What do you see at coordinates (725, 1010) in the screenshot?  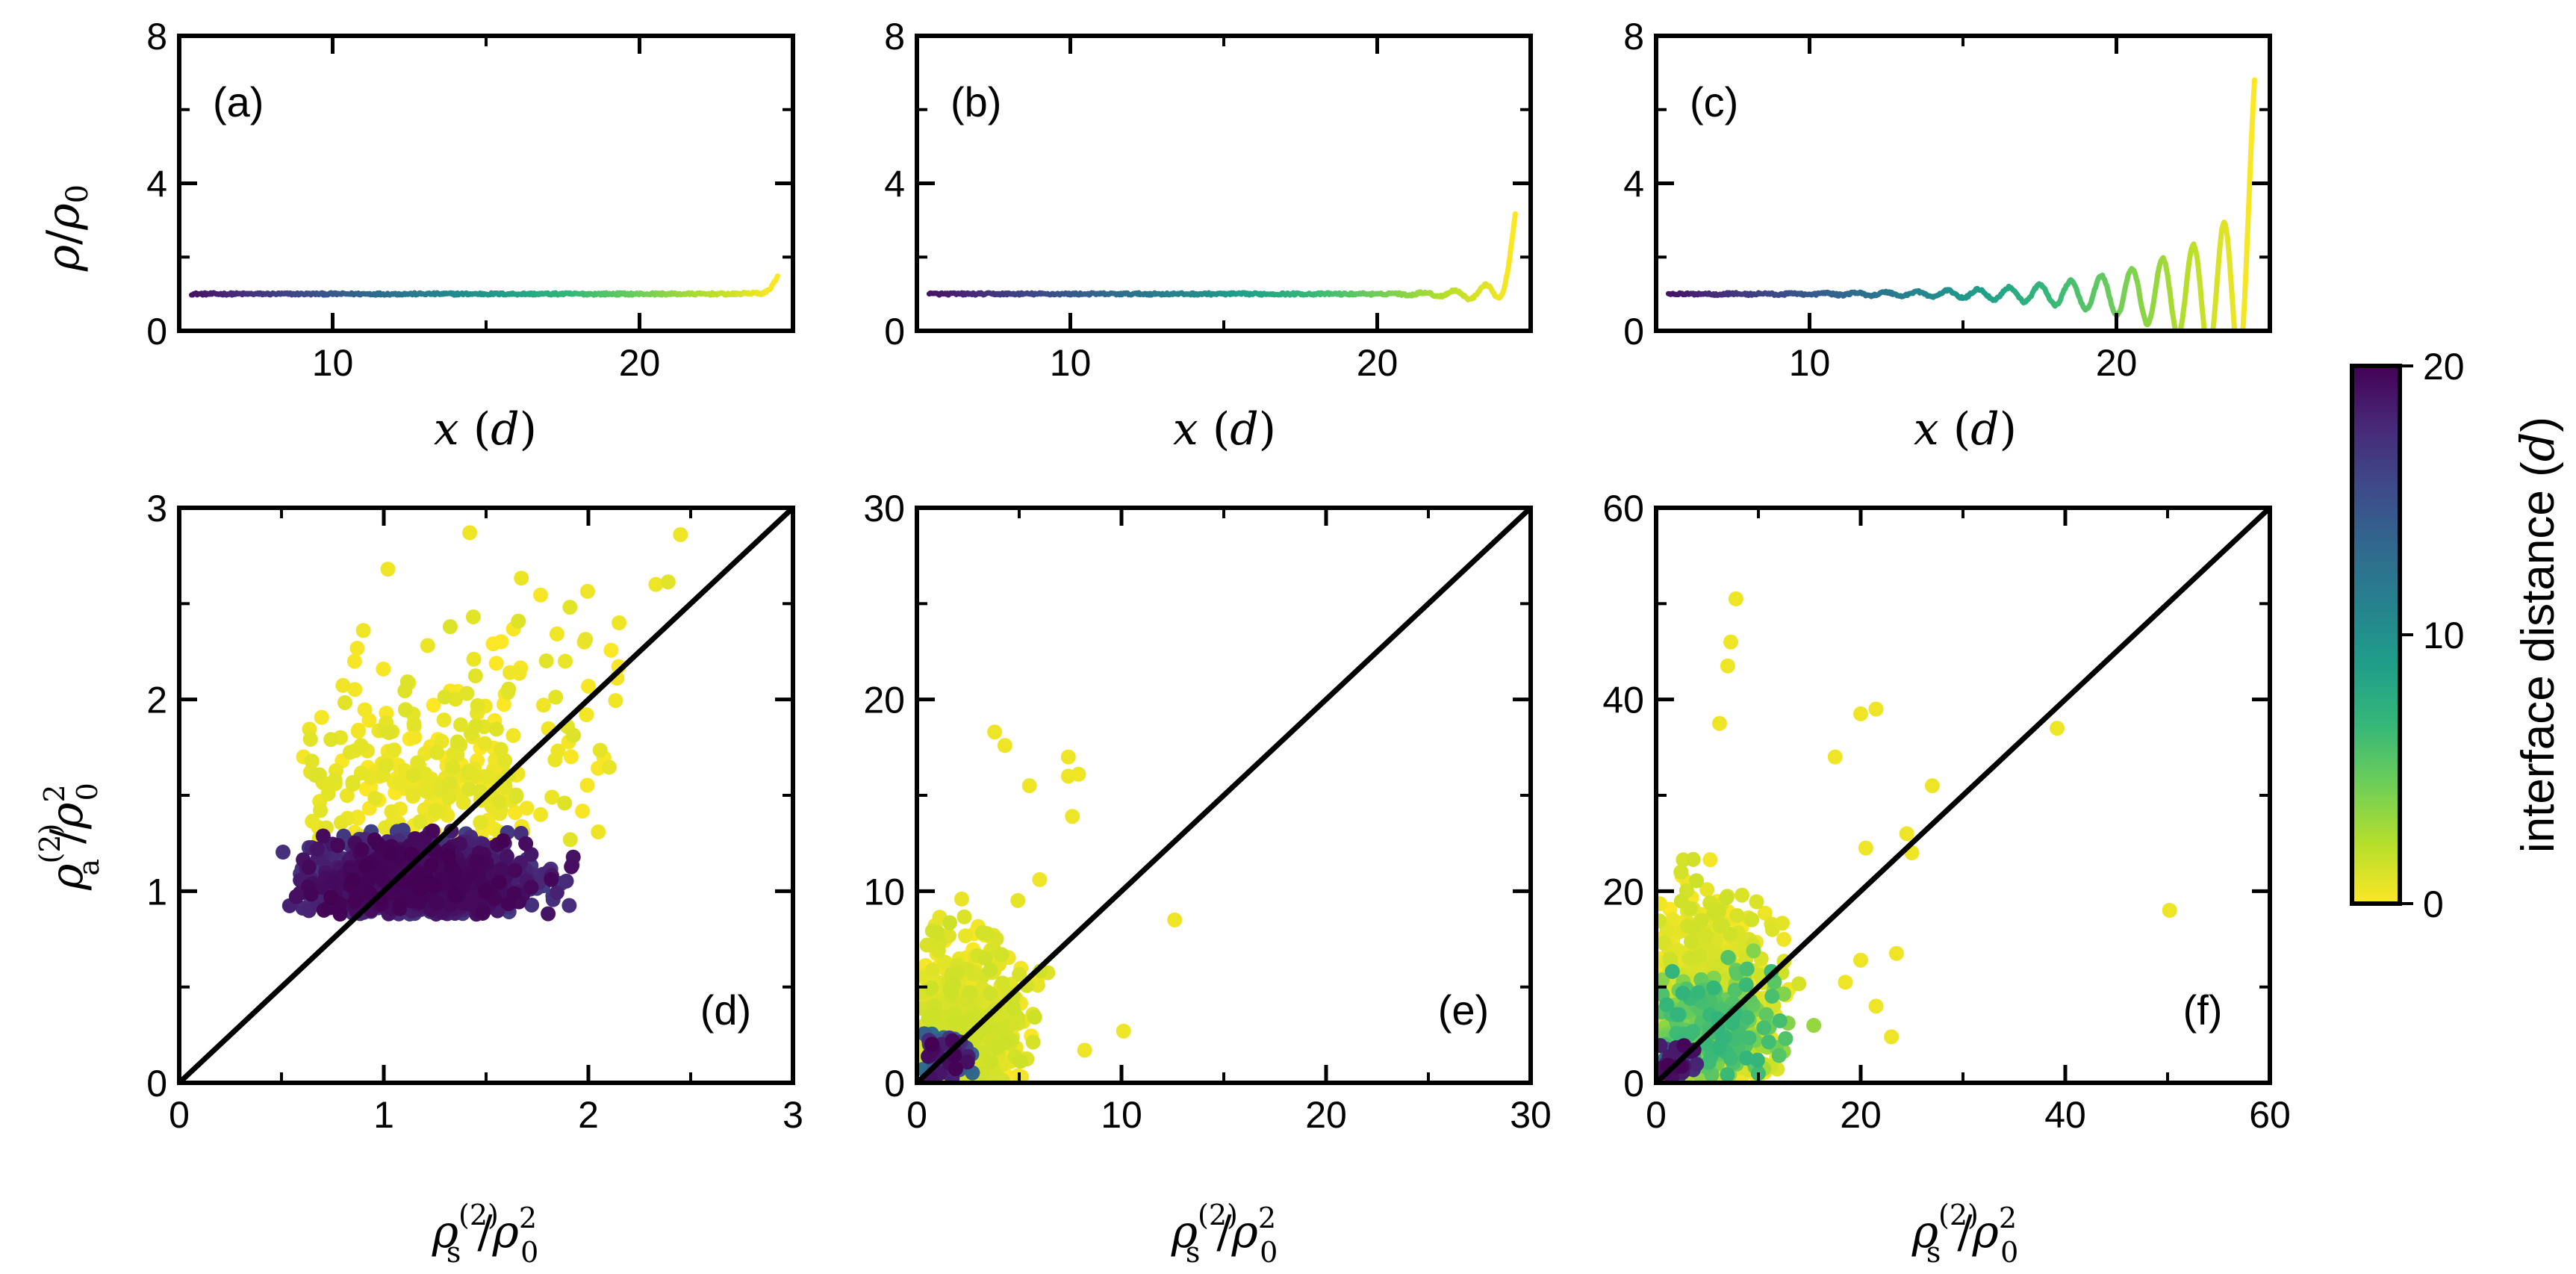 I see `panel-label: (d)` at bounding box center [725, 1010].